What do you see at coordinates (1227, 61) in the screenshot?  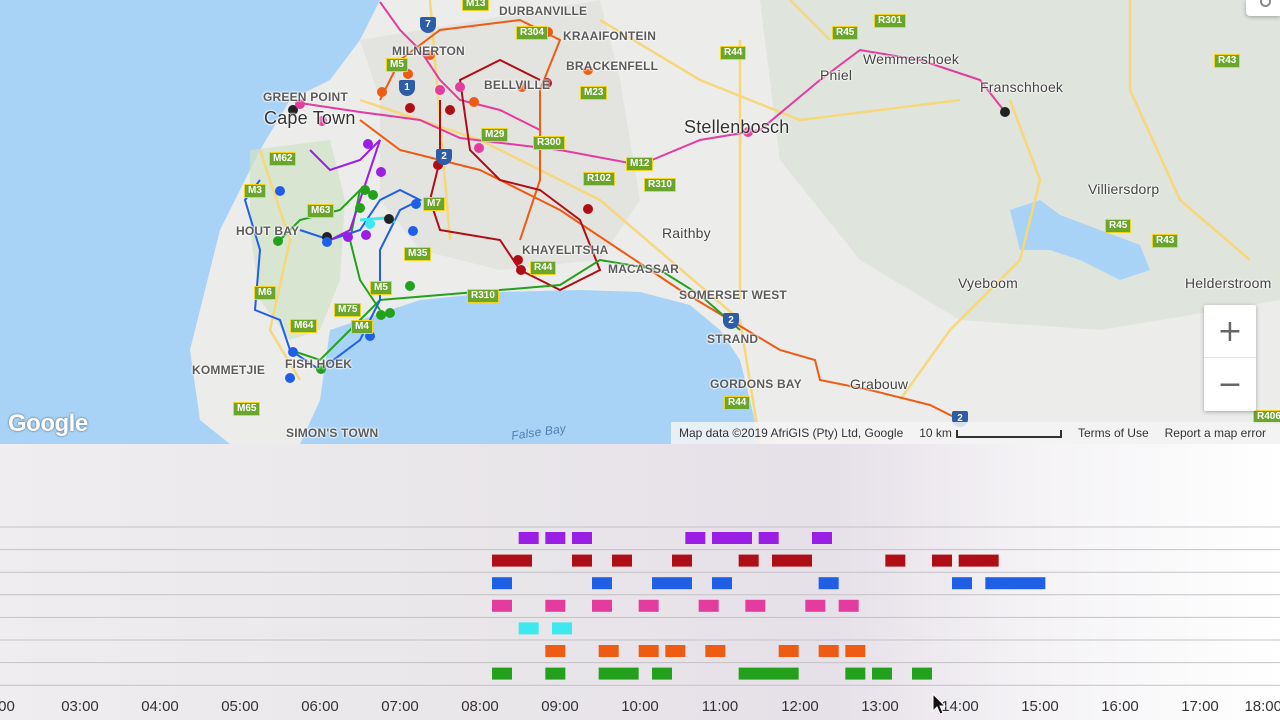 I see `route-shield-r43: R43` at bounding box center [1227, 61].